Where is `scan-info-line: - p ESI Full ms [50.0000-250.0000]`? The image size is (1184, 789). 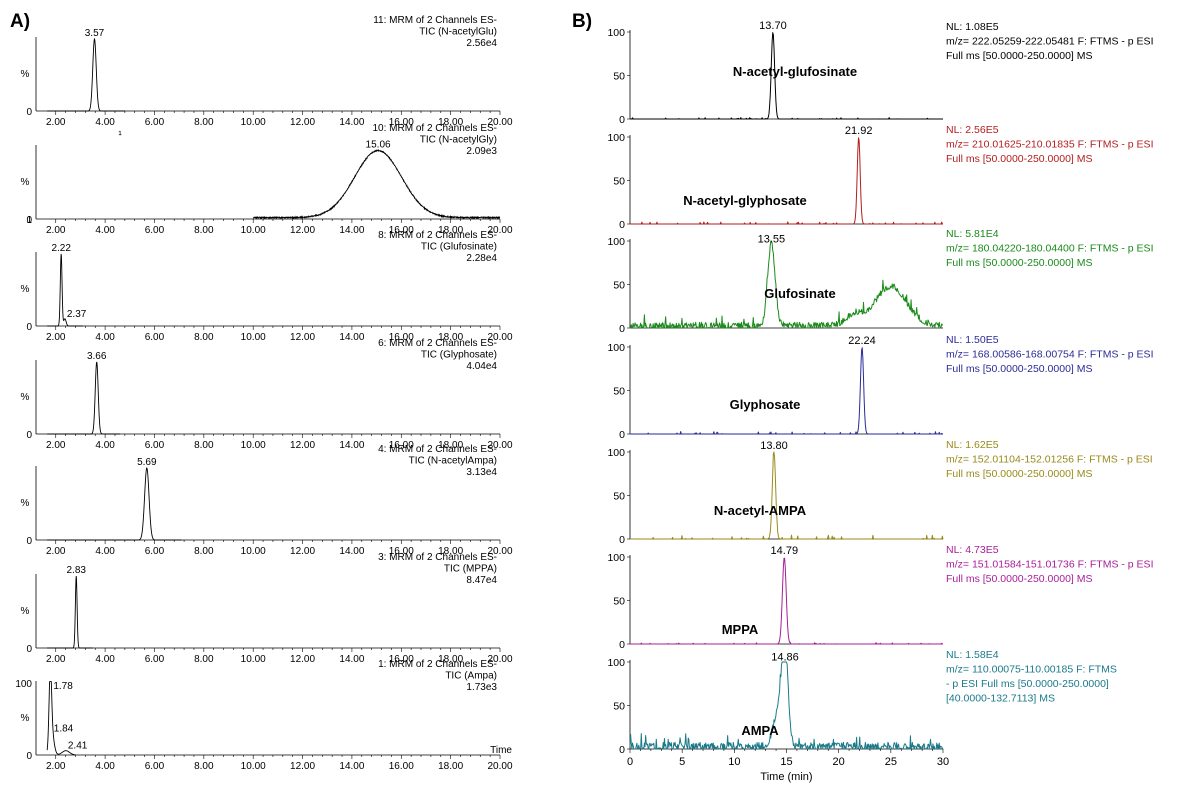
scan-info-line: - p ESI Full ms [50.0000-250.0000] is located at coordinates (1027, 684).